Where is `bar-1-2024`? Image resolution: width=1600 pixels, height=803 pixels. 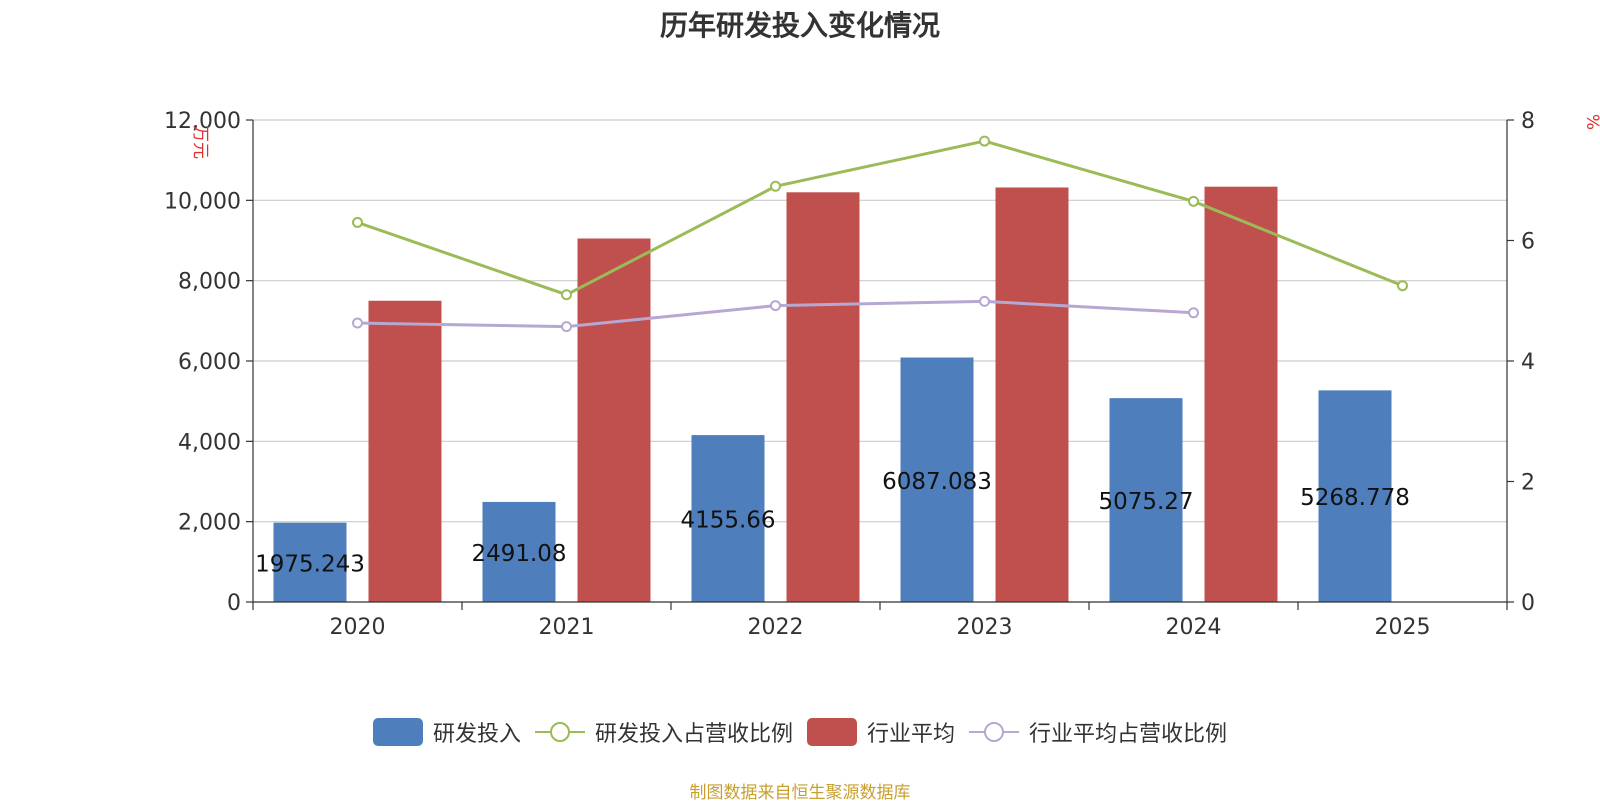
bar-1-2024 is located at coordinates (1241, 394).